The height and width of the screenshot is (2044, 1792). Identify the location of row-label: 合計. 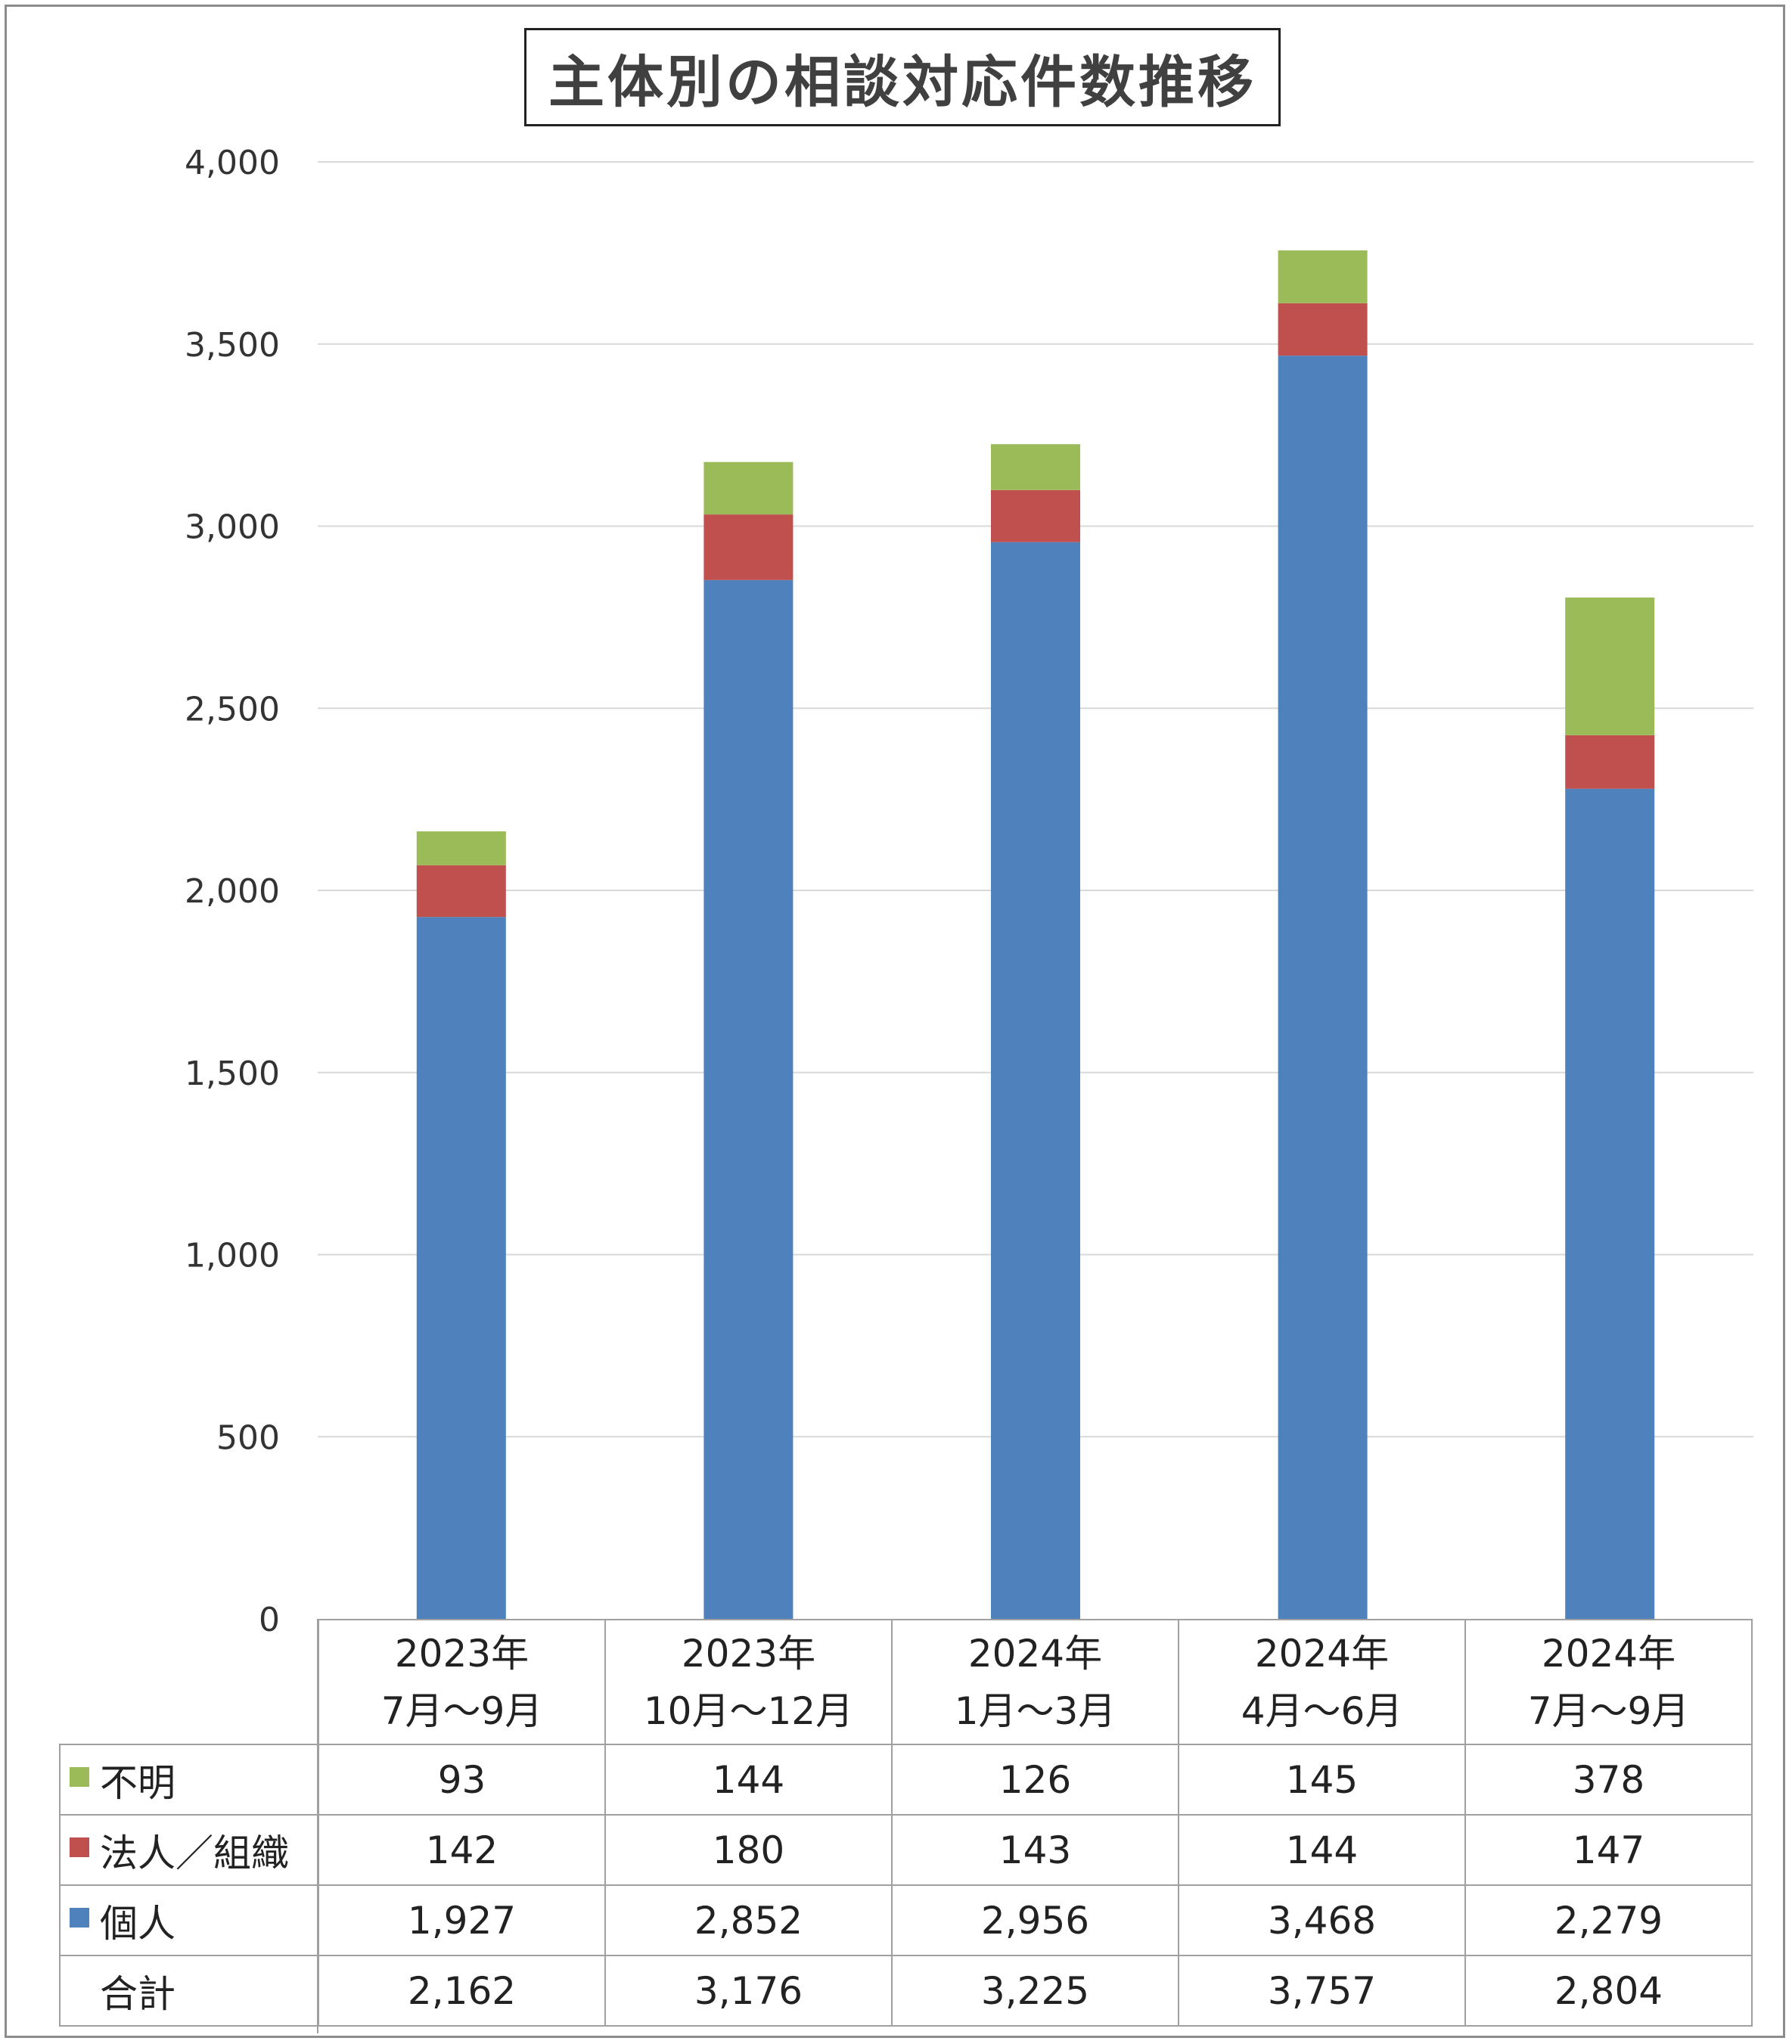
(189, 1991).